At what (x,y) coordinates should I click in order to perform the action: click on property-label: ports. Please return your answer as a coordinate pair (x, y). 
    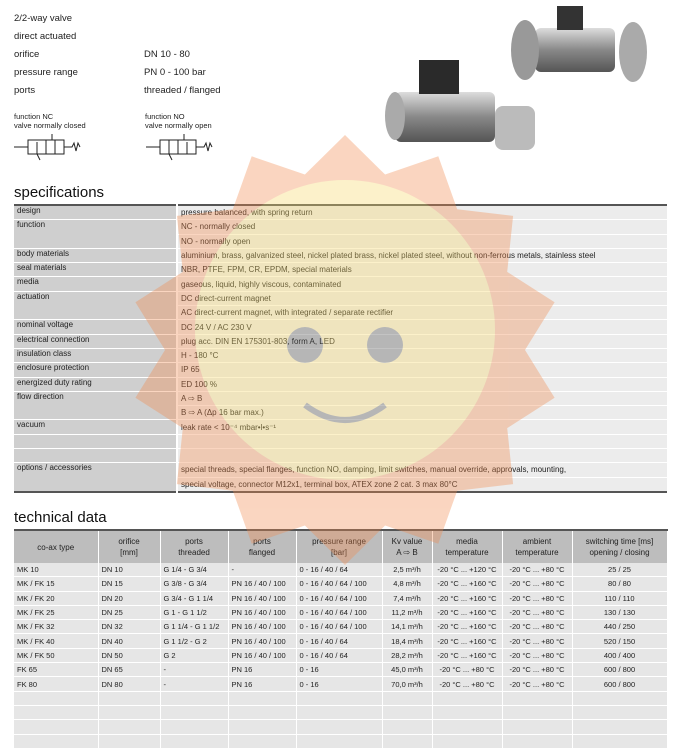
    Looking at the image, I should click on (25, 90).